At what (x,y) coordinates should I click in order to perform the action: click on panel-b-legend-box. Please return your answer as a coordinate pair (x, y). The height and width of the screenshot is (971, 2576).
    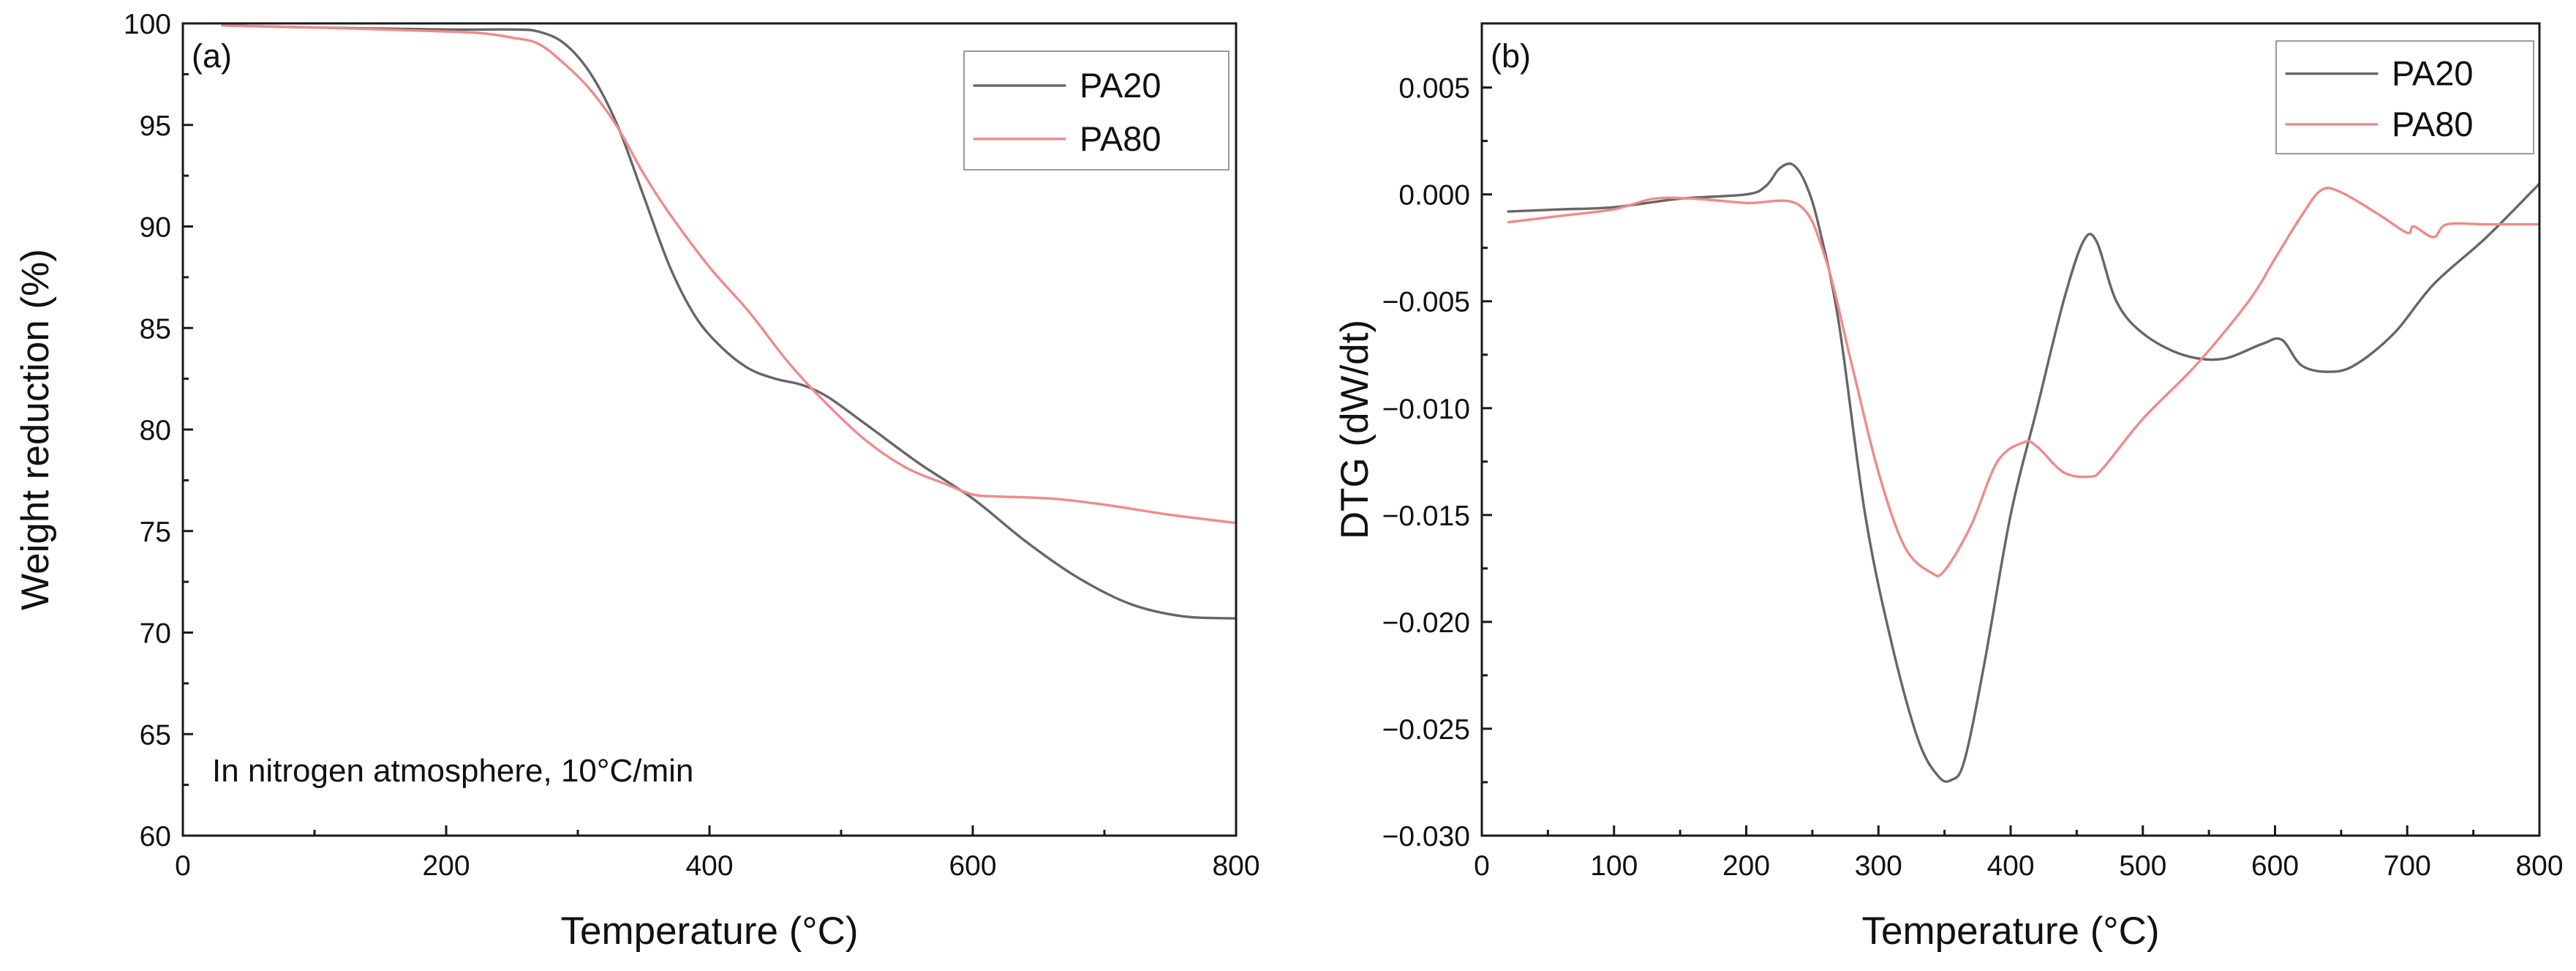
    Looking at the image, I should click on (2404, 97).